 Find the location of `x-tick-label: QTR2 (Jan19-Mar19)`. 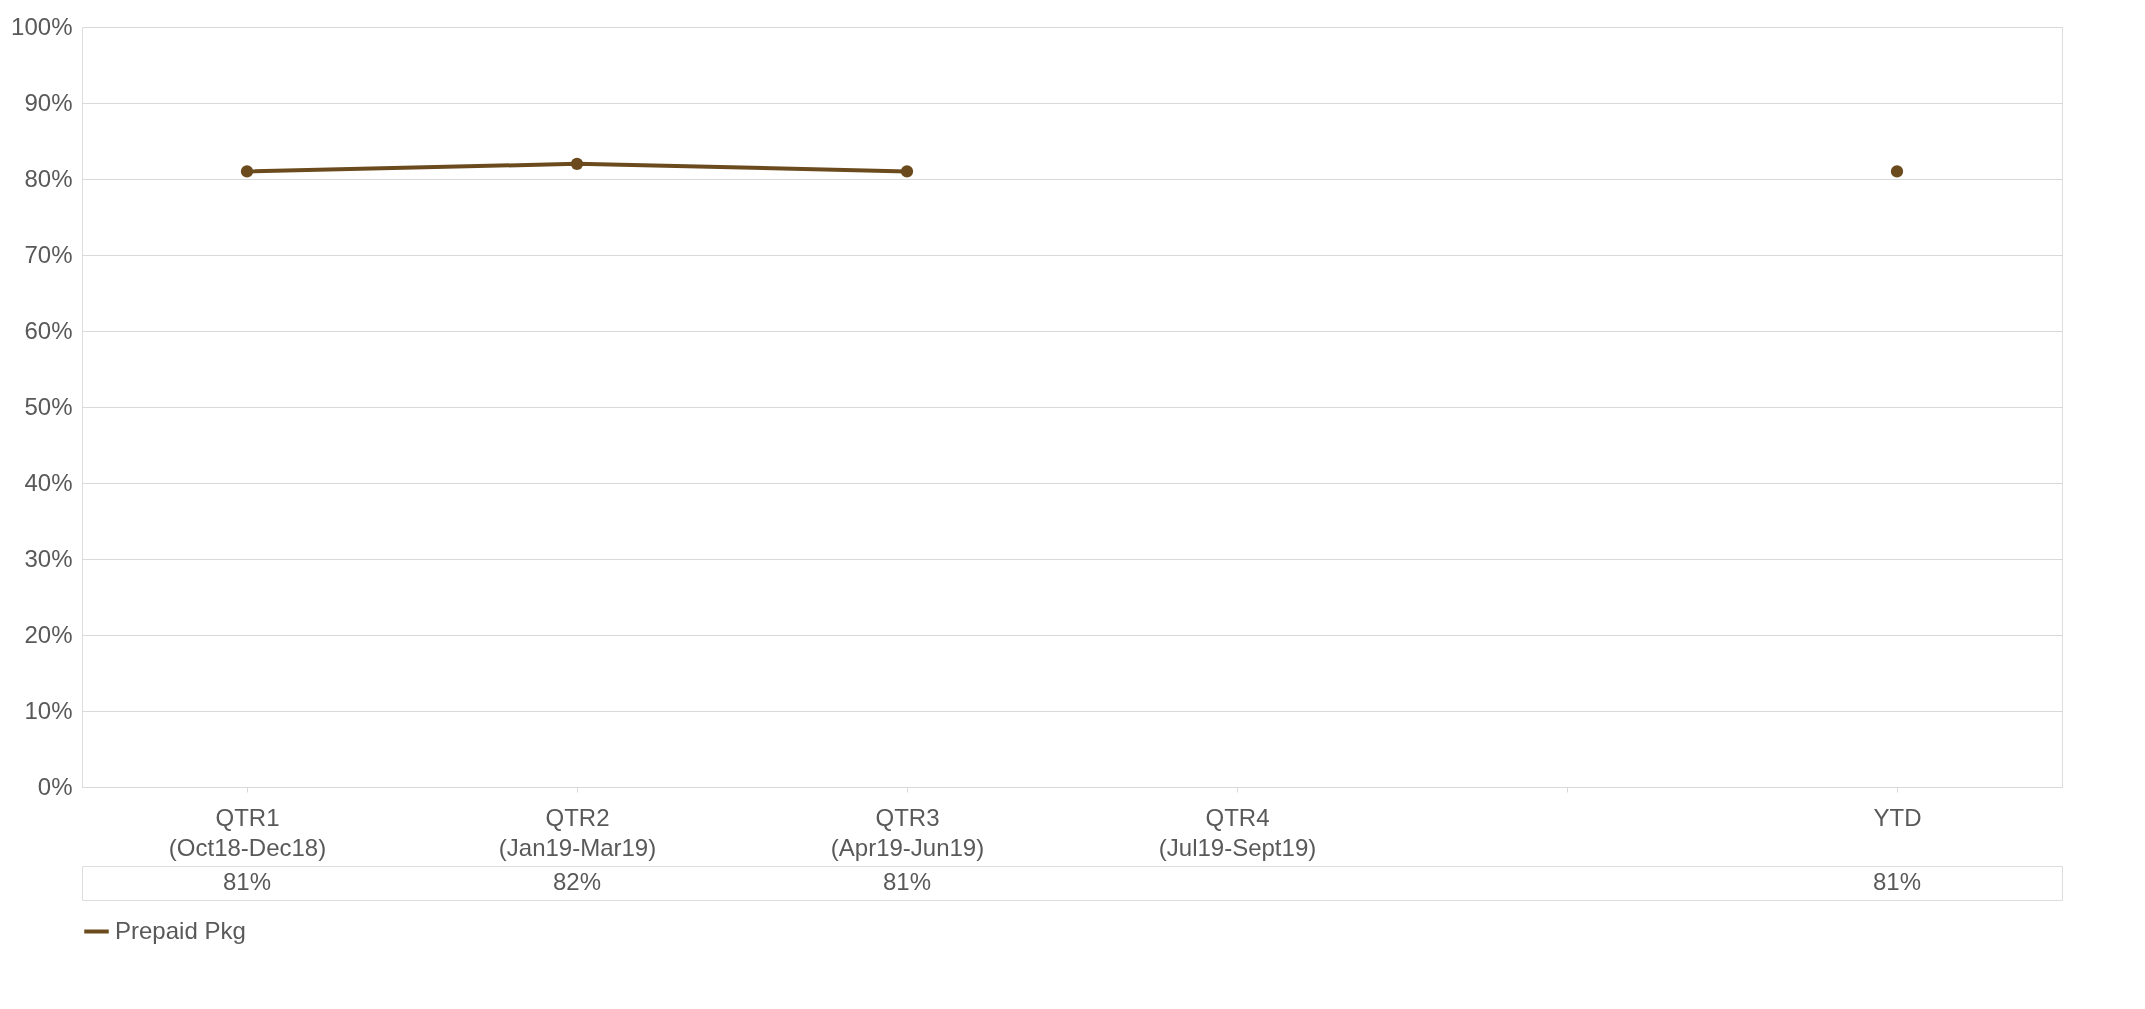

x-tick-label: QTR2 (Jan19-Mar19) is located at coordinates (577, 832).